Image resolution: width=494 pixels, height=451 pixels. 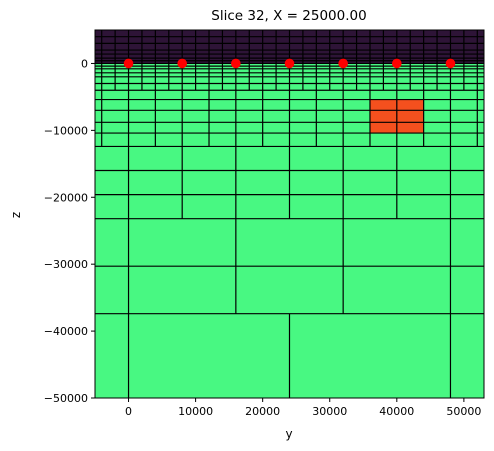 What do you see at coordinates (128, 411) in the screenshot?
I see `x-tick-label: 0` at bounding box center [128, 411].